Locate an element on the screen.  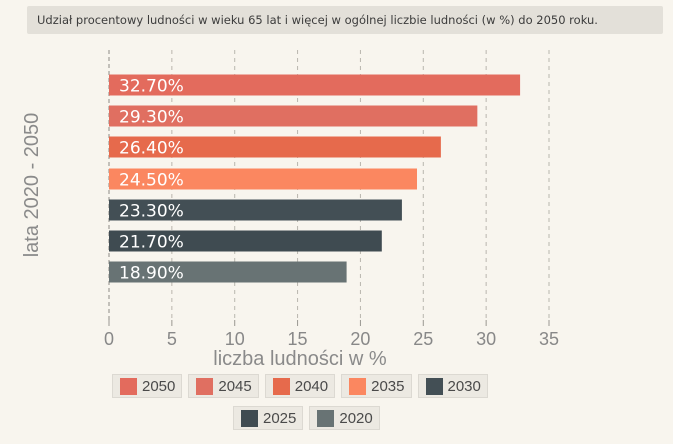
legend-item-2040: 2040 is located at coordinates (300, 386).